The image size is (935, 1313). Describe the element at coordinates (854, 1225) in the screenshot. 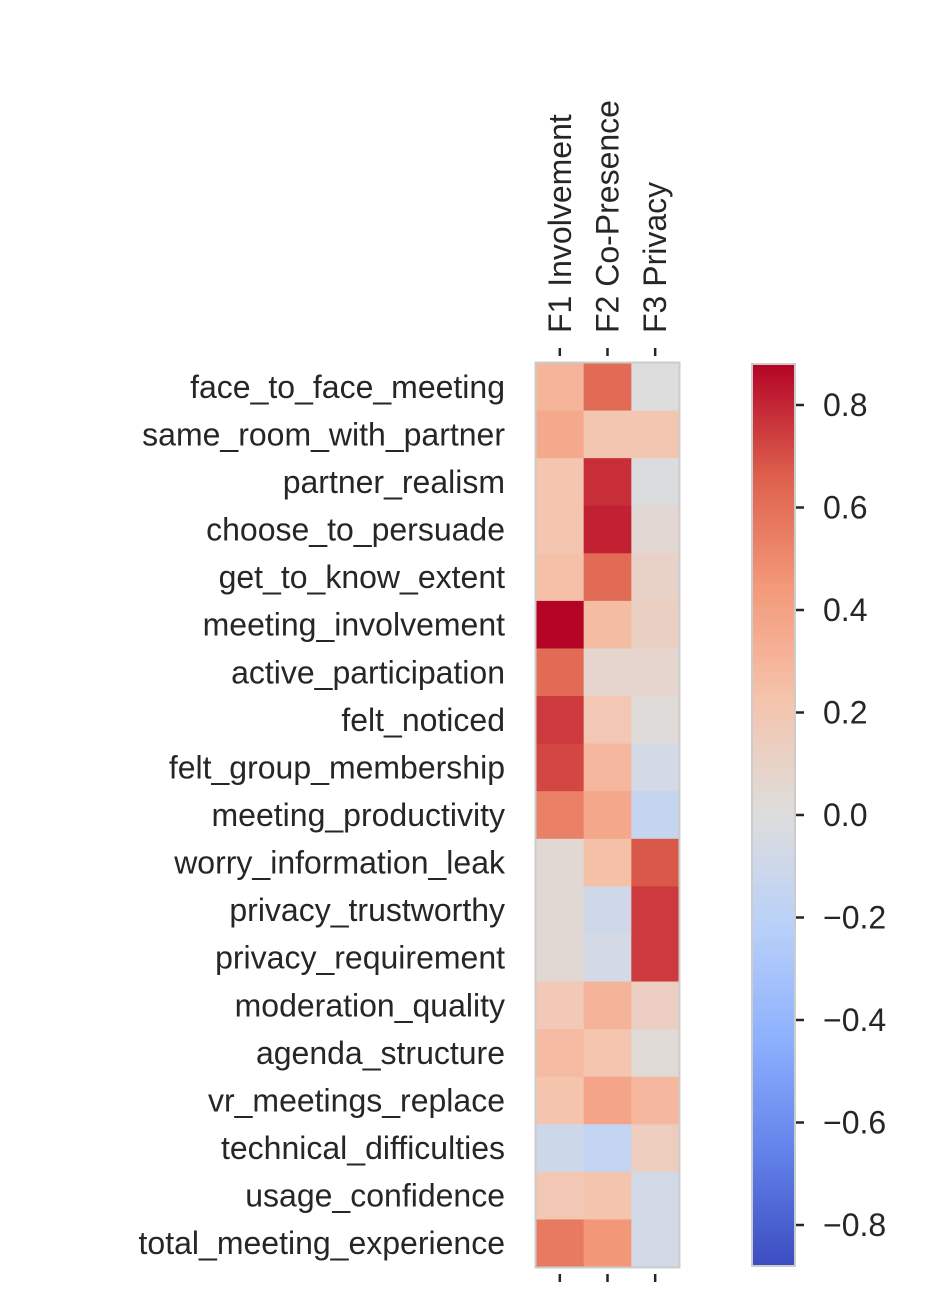

I see `colorbar-tick-label: −0.8` at that location.